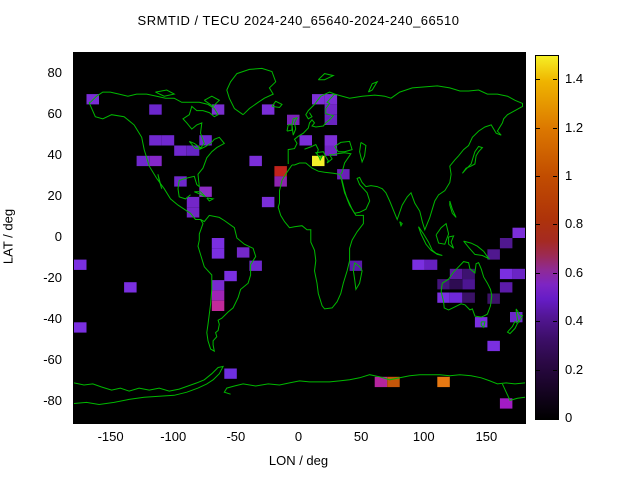 The height and width of the screenshot is (480, 640). Describe the element at coordinates (486, 436) in the screenshot. I see `x-tick-label: 150` at that location.